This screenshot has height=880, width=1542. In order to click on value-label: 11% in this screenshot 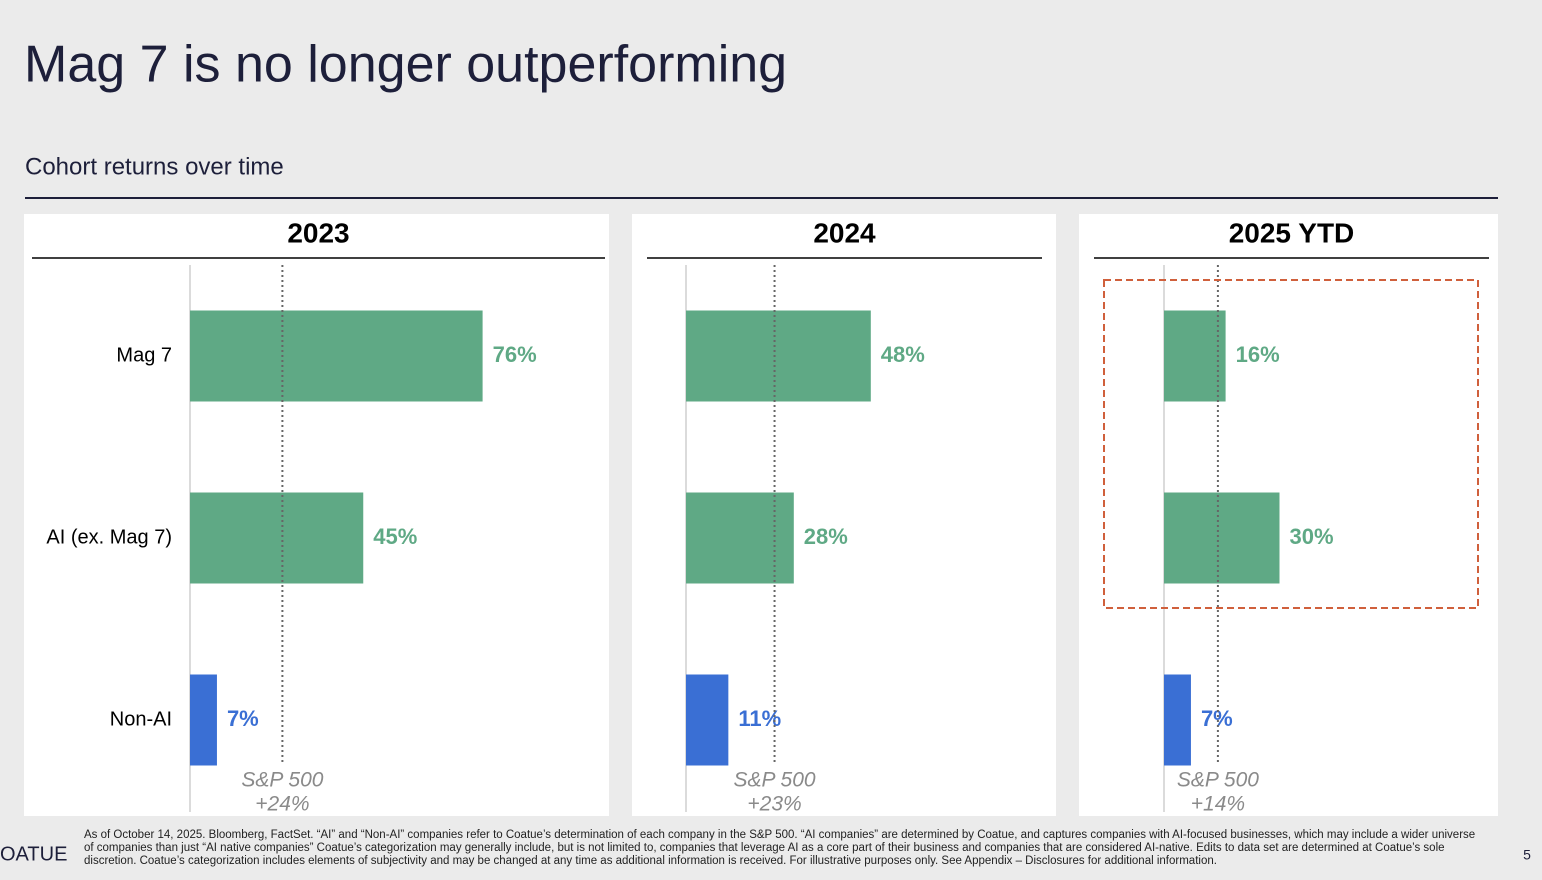, I will do `click(759, 718)`.